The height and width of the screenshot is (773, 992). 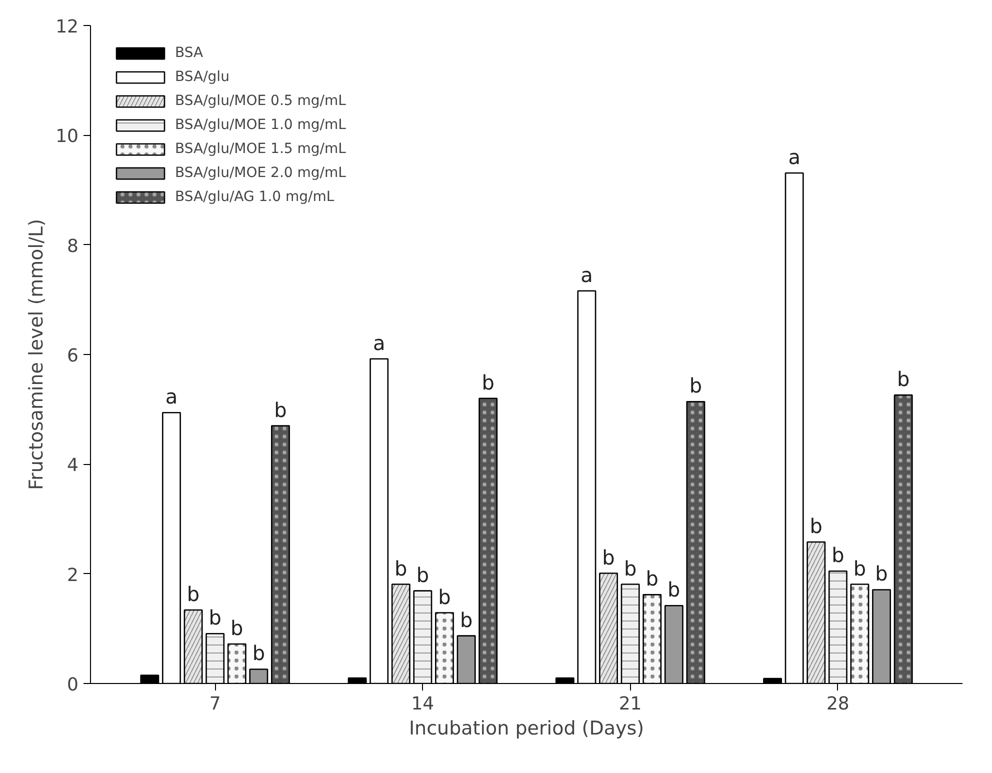 I want to click on legend-label: BSA/glu/MOE 1.0 mg/mL, so click(x=260, y=125).